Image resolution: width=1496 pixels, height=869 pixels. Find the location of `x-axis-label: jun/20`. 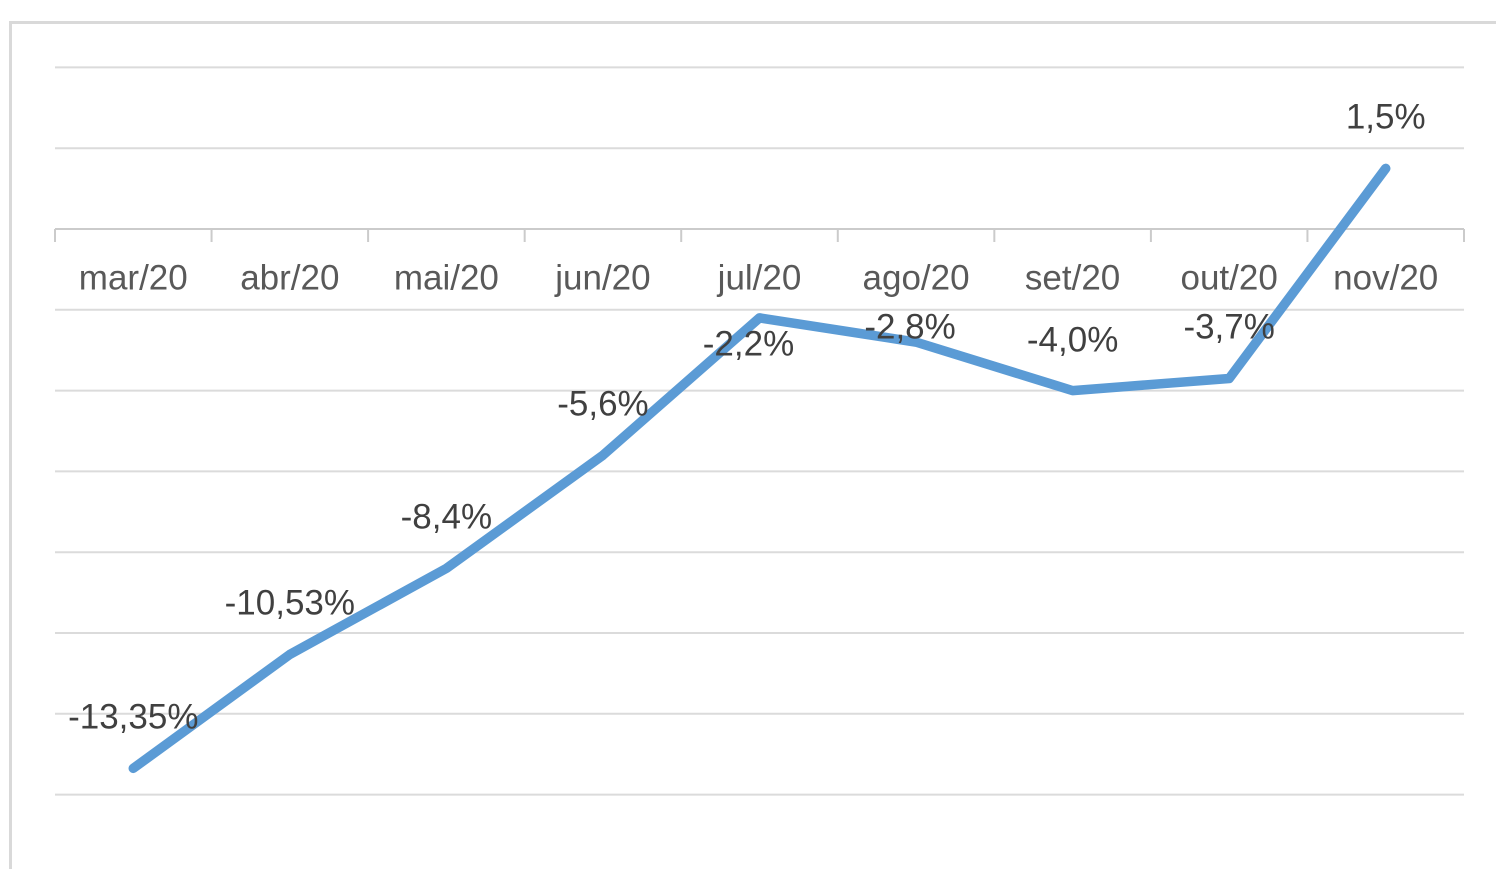

x-axis-label: jun/20 is located at coordinates (603, 278).